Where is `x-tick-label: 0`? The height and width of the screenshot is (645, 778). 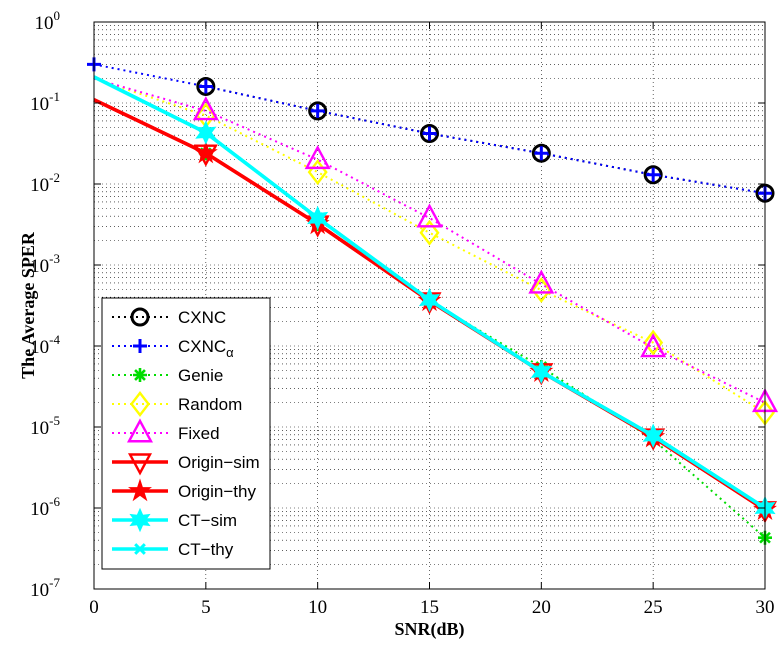
x-tick-label: 0 is located at coordinates (94, 607).